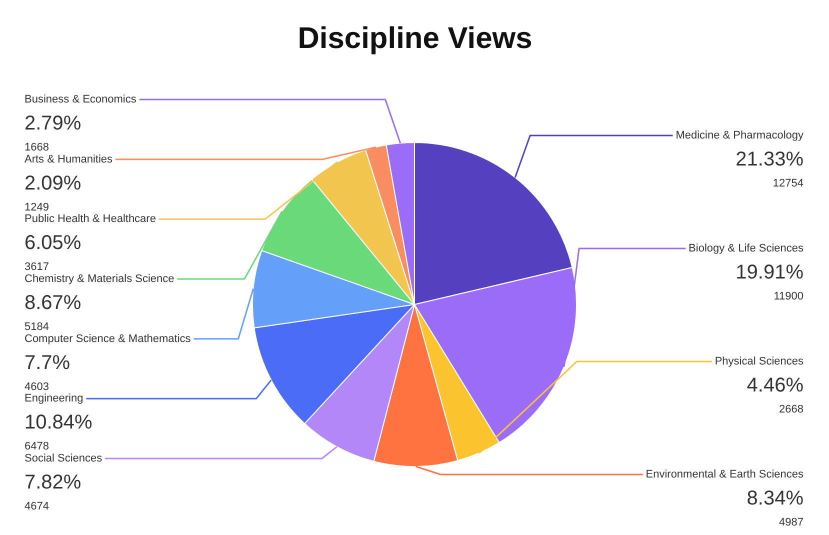  Describe the element at coordinates (775, 508) in the screenshot. I see `data-label: 8.34% 4987` at that location.